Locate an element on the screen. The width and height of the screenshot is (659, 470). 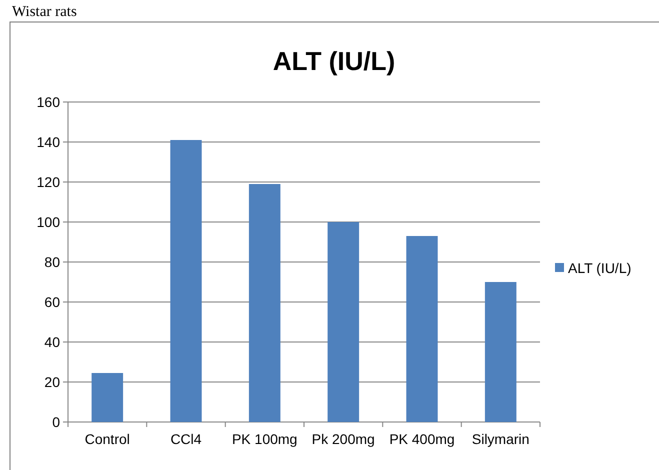
y-tick-label: 0 is located at coordinates (56, 422).